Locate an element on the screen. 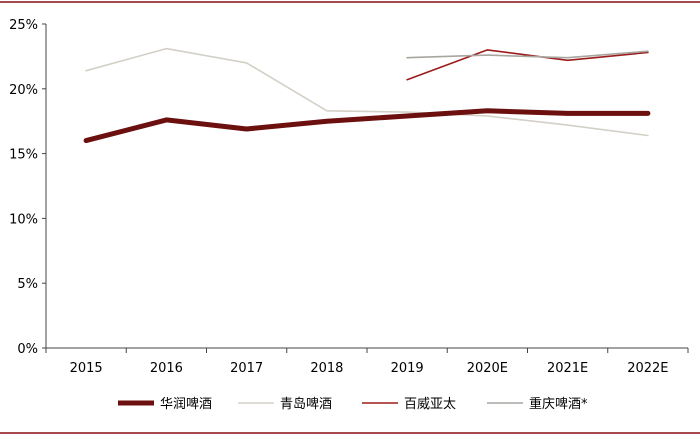 This screenshot has height=439, width=700. legend-label: 百威亚太 is located at coordinates (430, 404).